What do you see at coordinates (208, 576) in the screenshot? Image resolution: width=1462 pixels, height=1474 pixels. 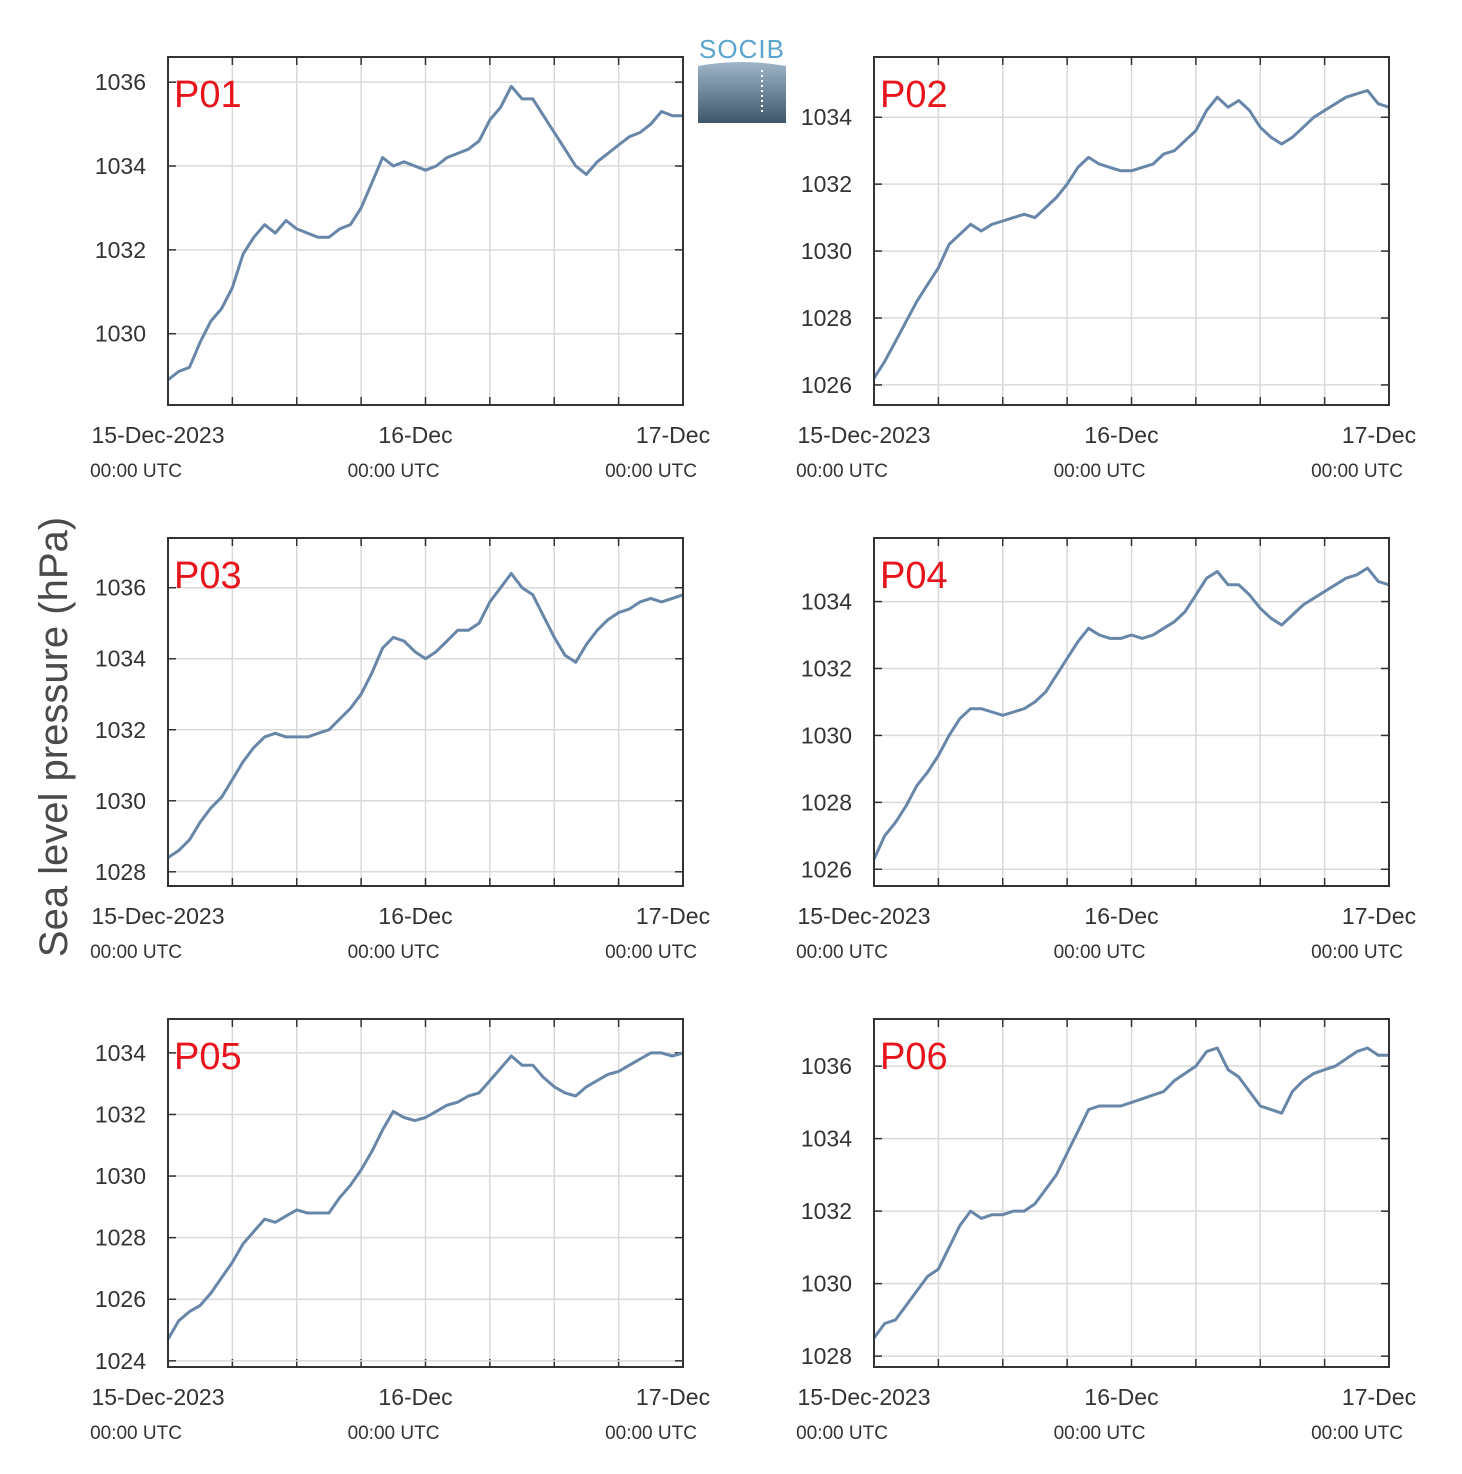 I see `panel-label: P03` at bounding box center [208, 576].